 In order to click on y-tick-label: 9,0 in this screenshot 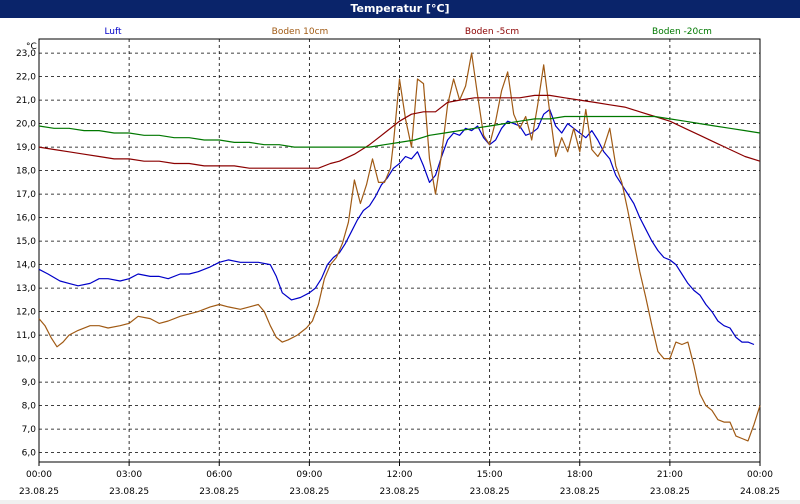, I will do `click(29, 383)`.